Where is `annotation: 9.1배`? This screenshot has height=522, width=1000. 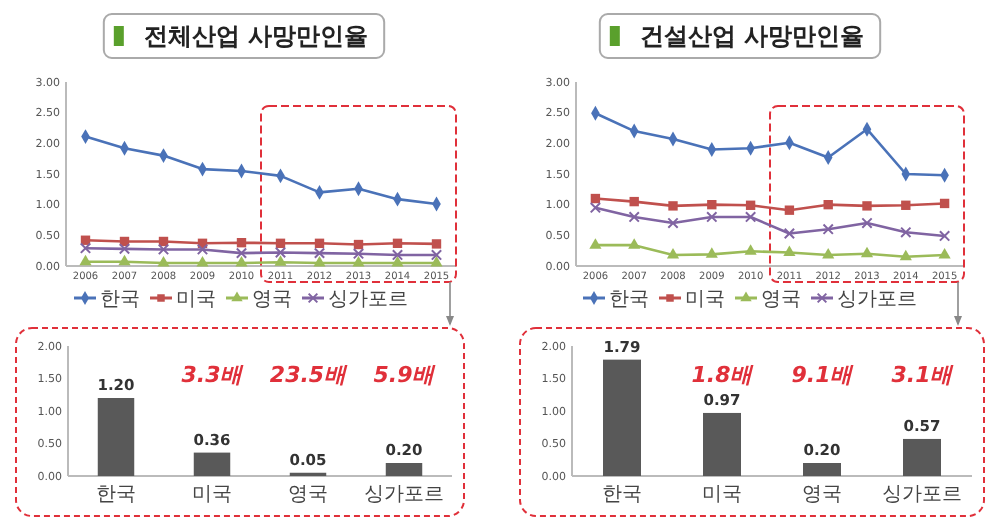 annotation: 9.1배 is located at coordinates (823, 375).